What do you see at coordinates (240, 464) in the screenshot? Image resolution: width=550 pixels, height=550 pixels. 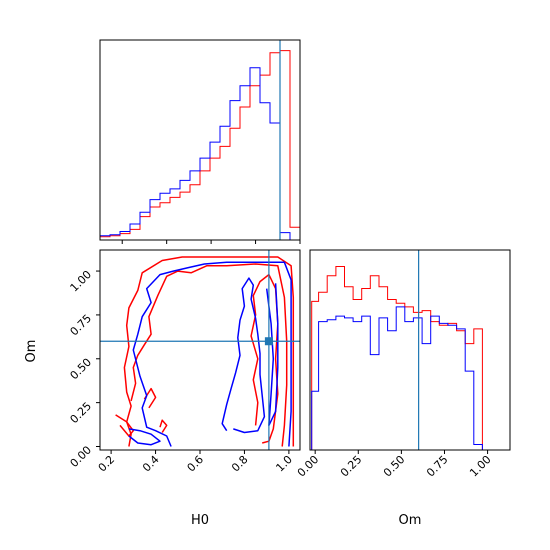 I see `x-tick-label: 0.8` at bounding box center [240, 464].